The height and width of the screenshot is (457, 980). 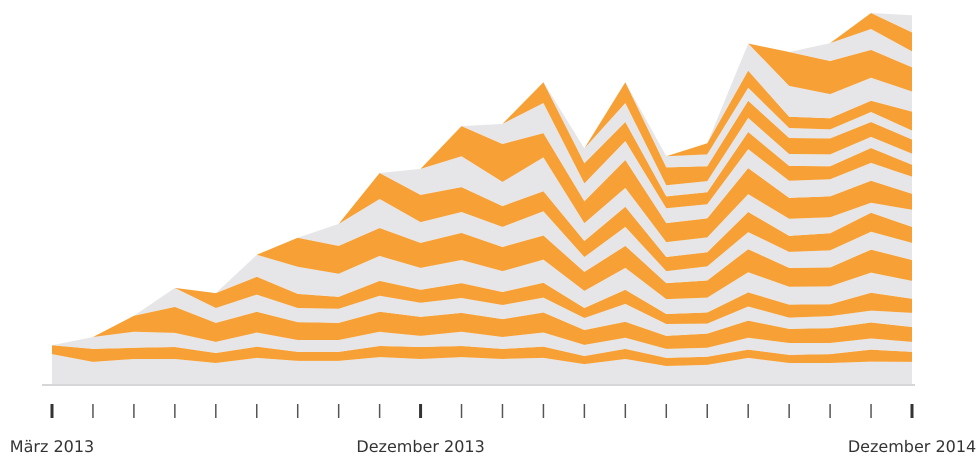 What do you see at coordinates (420, 446) in the screenshot?
I see `x-tick-label: Dezember 2013` at bounding box center [420, 446].